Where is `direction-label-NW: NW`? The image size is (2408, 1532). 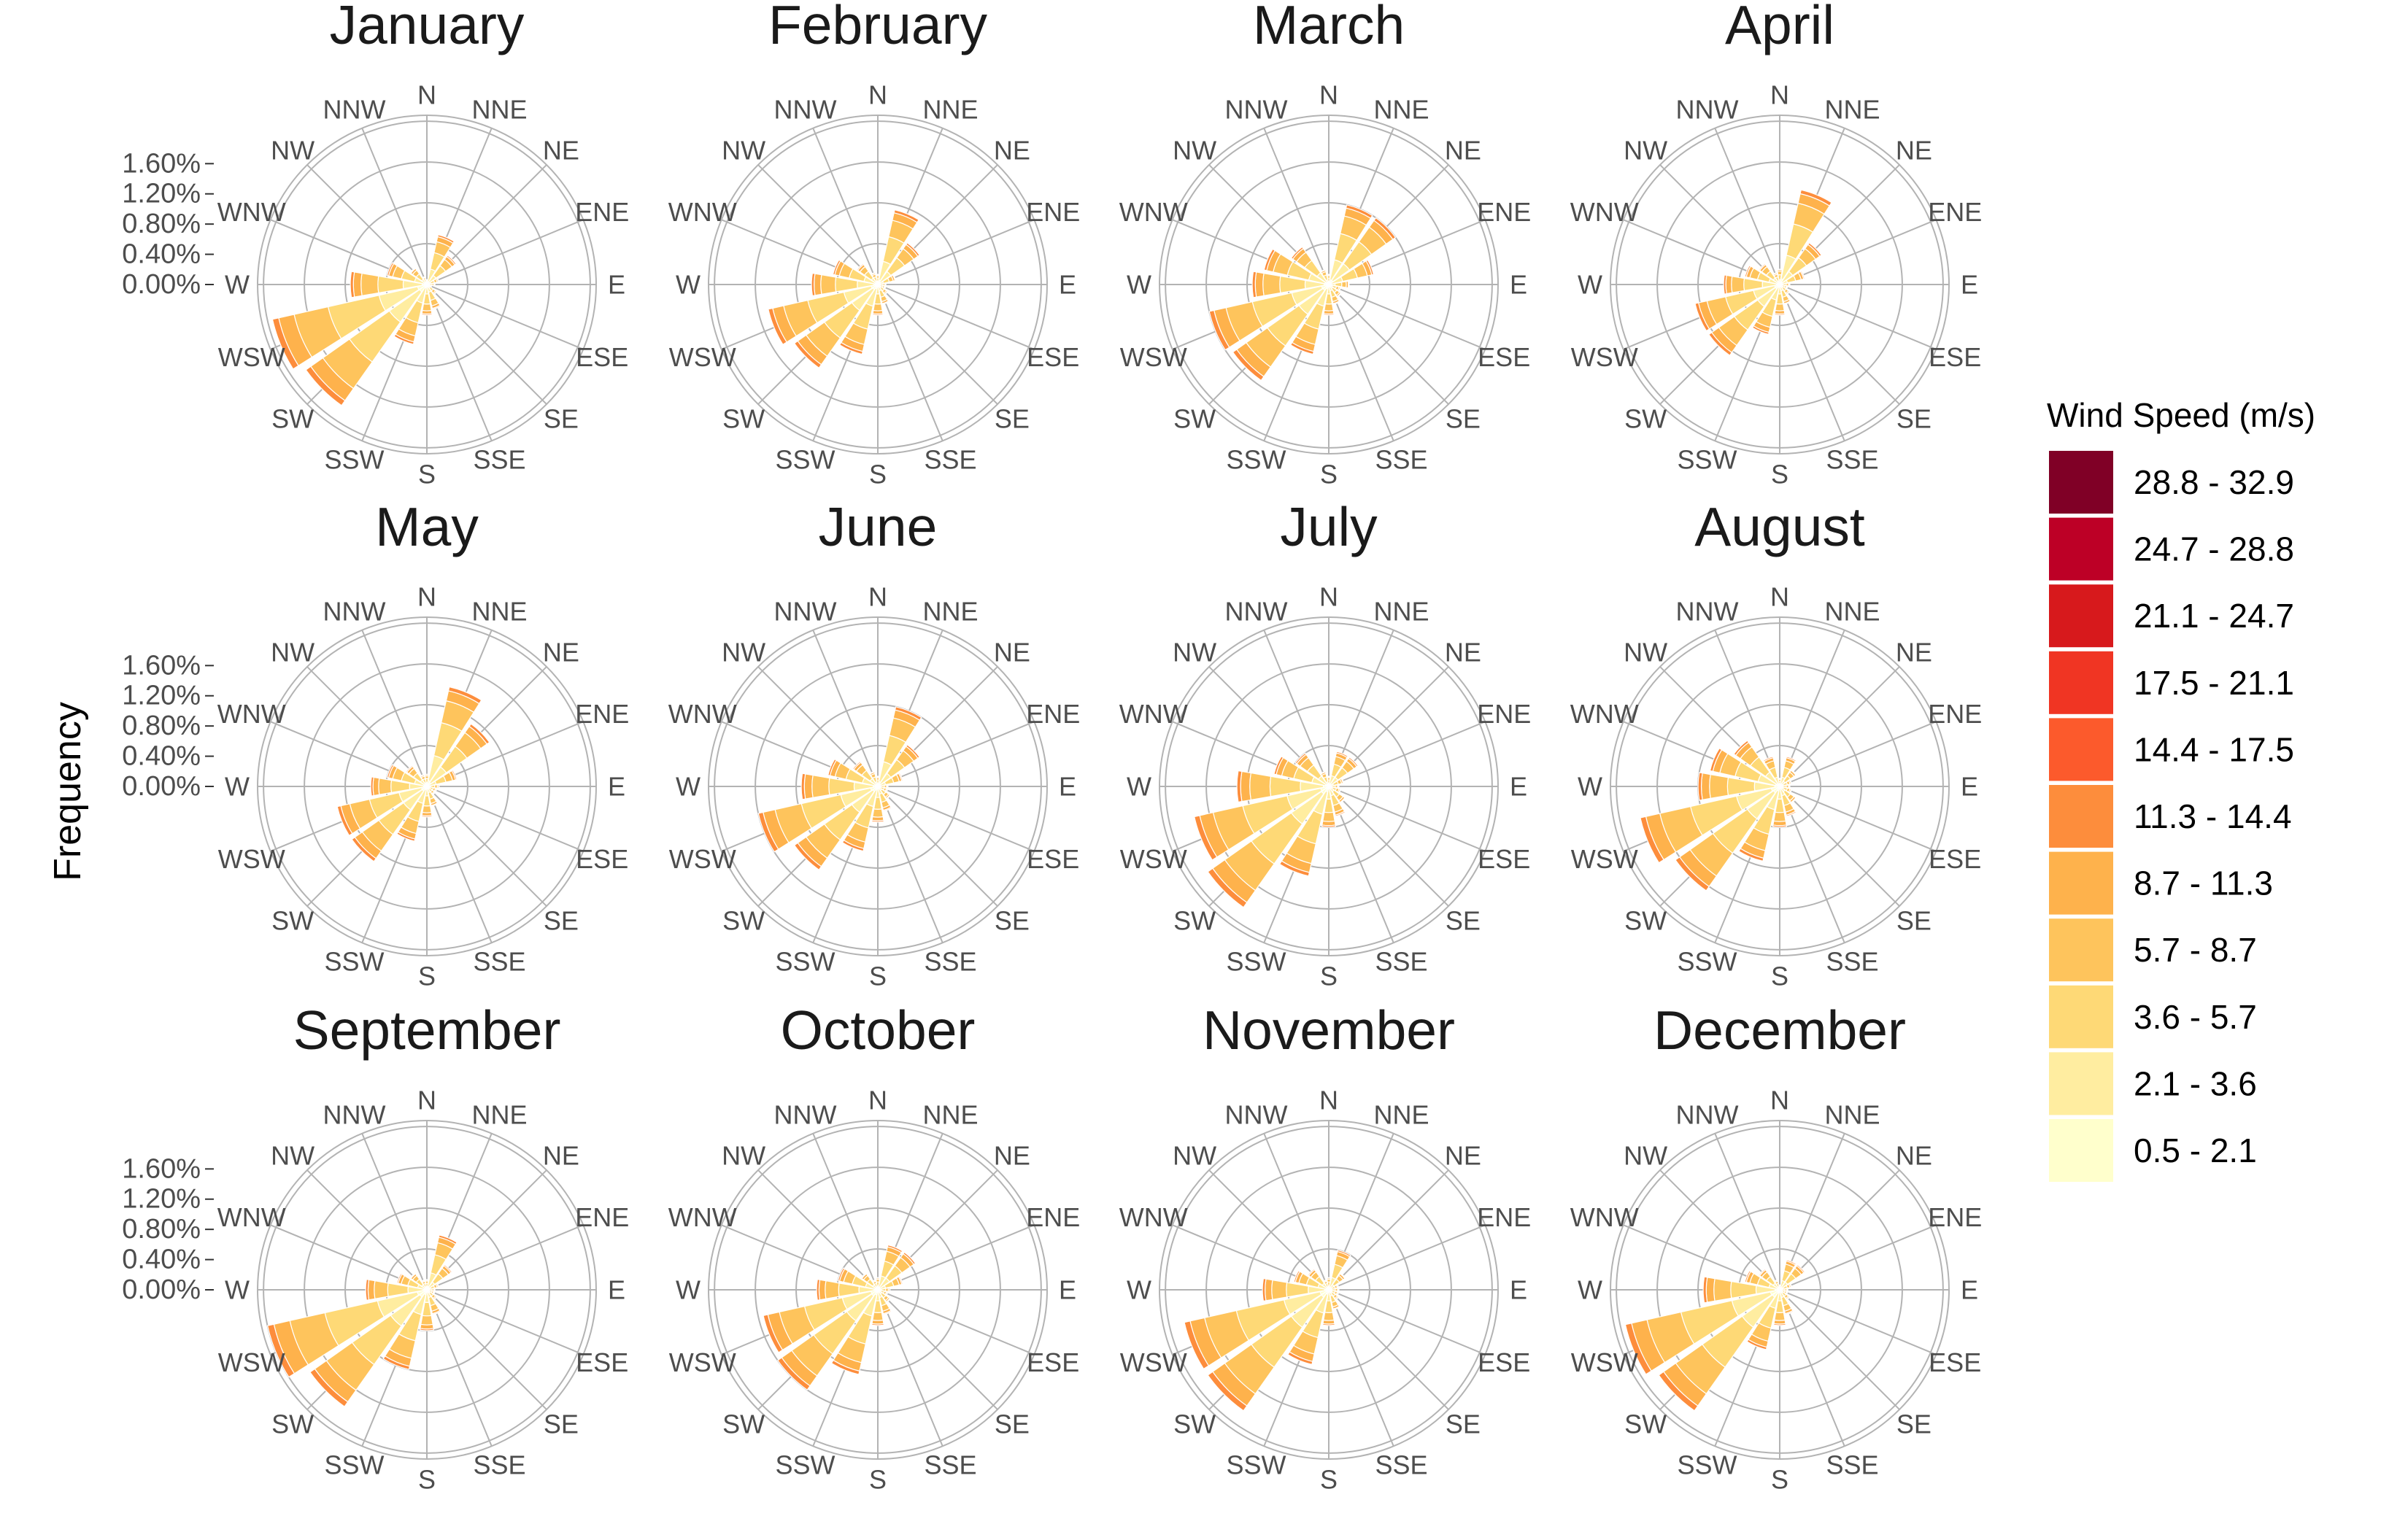
direction-label-NW: NW is located at coordinates (1645, 1156).